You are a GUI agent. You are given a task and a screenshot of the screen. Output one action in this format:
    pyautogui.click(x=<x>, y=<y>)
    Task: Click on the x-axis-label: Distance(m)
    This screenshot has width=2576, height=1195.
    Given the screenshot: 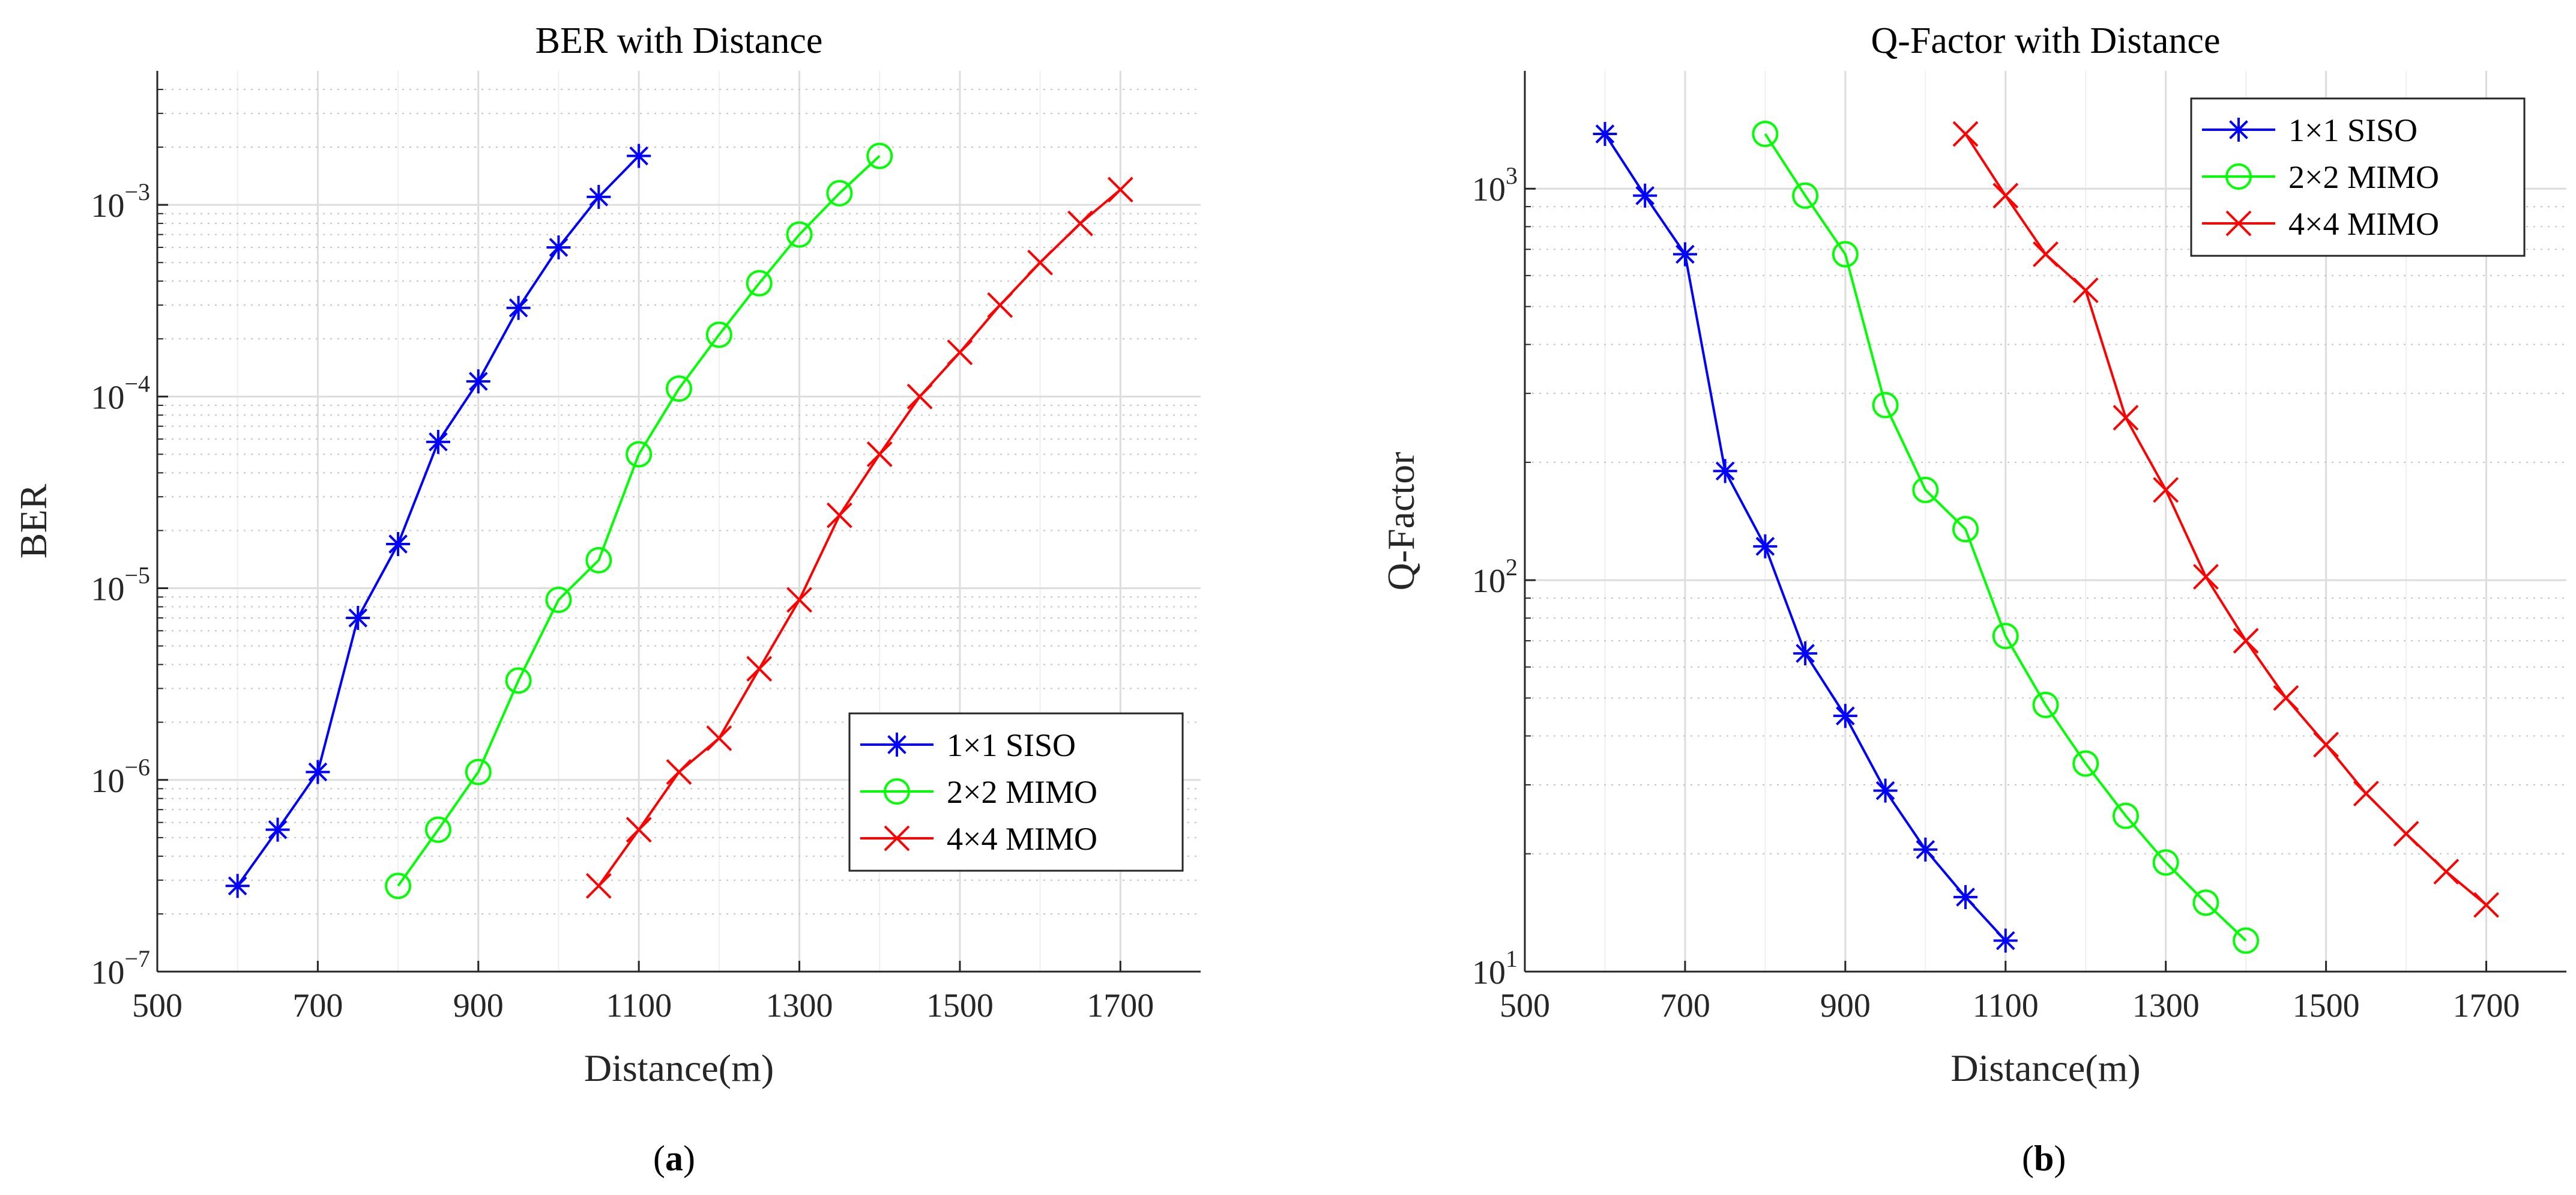 What is the action you would take?
    pyautogui.click(x=2045, y=1068)
    